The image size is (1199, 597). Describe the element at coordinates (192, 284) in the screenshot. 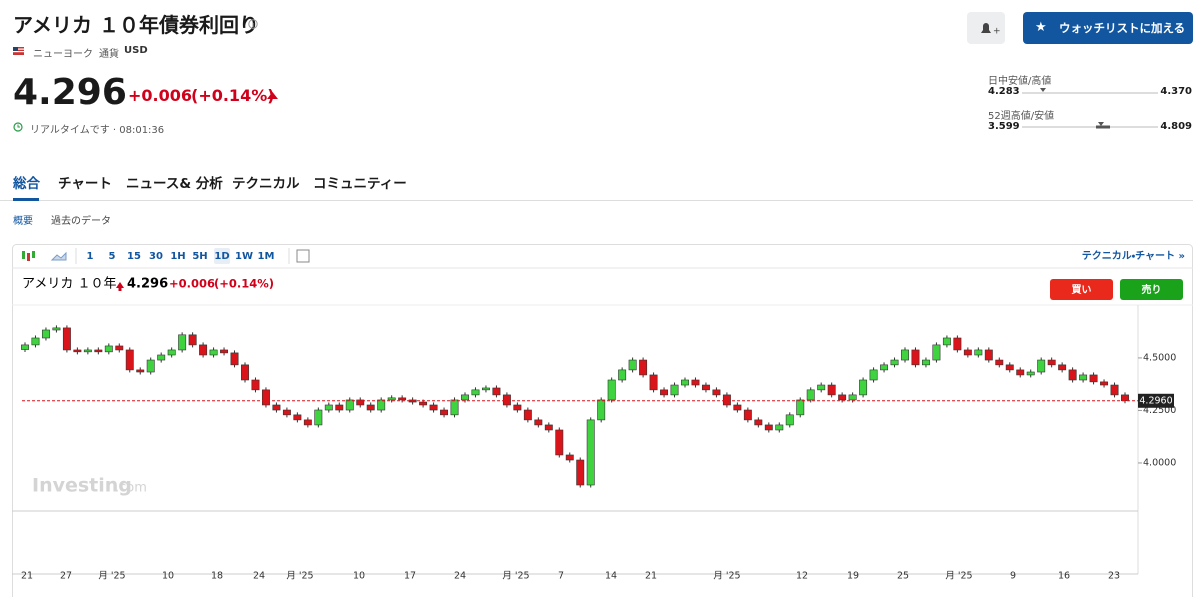

I see `legend-change: +0.006` at that location.